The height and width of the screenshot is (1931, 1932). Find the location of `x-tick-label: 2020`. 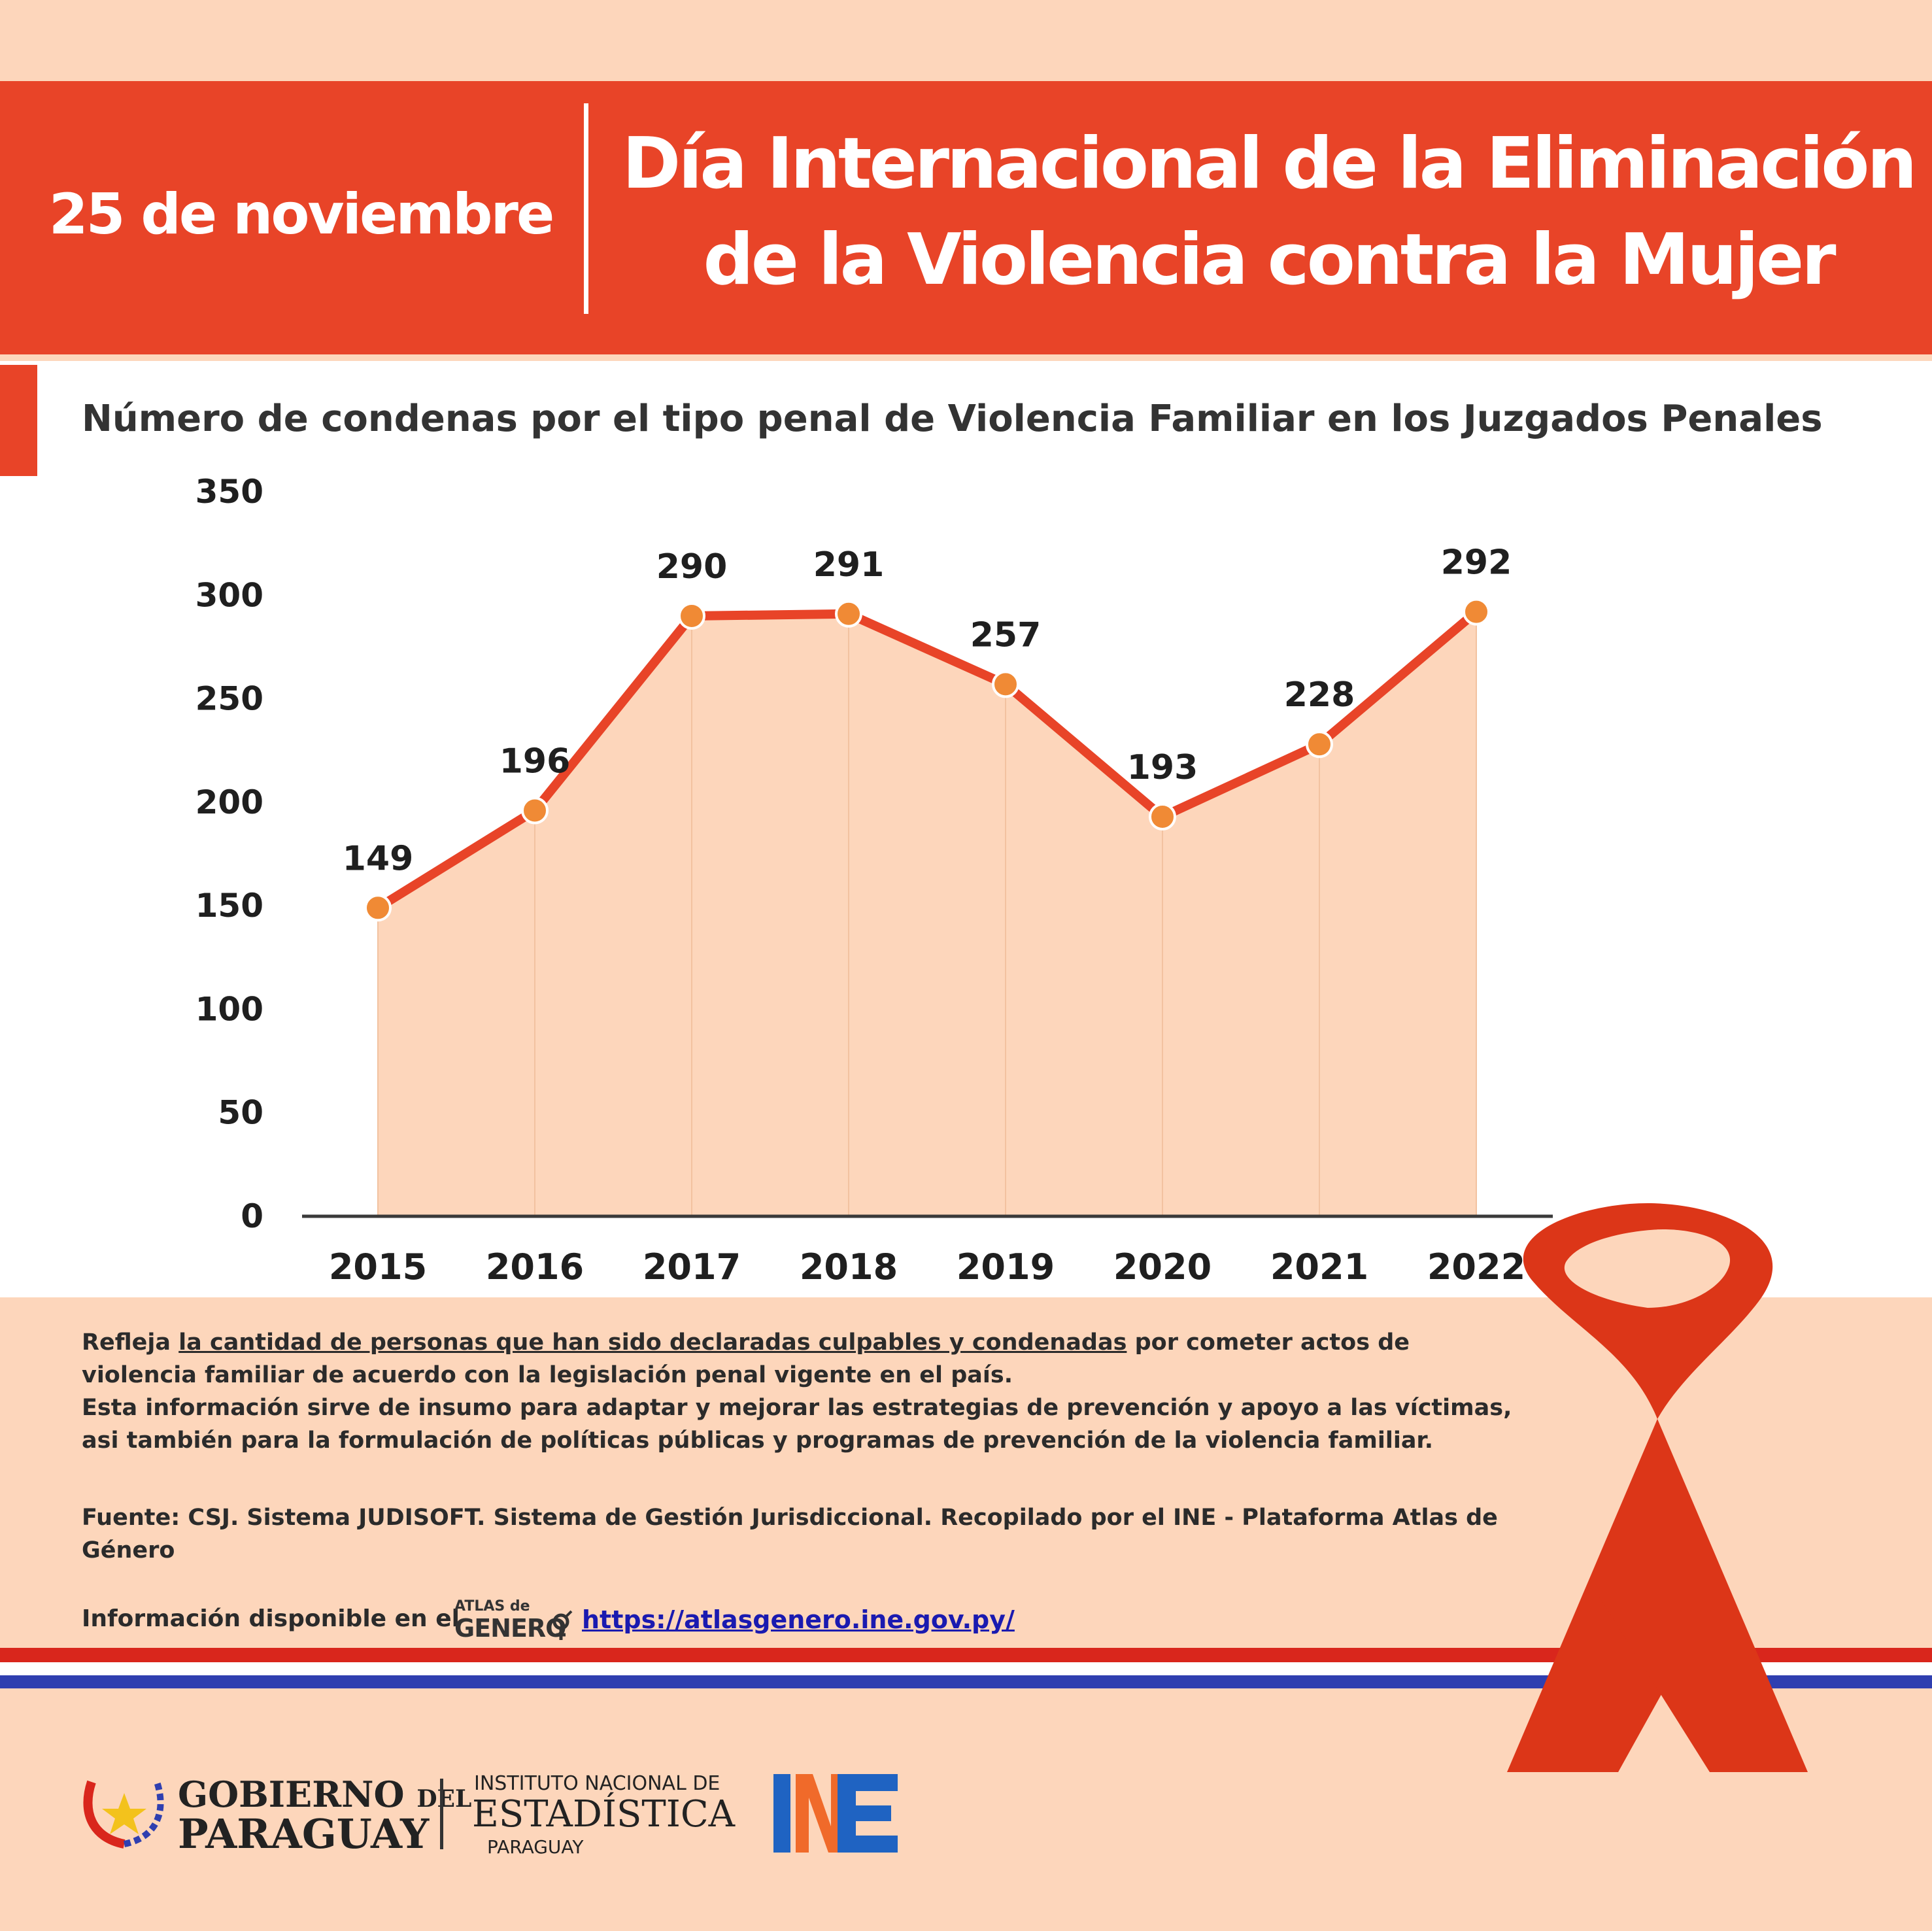

x-tick-label: 2020 is located at coordinates (1162, 1267).